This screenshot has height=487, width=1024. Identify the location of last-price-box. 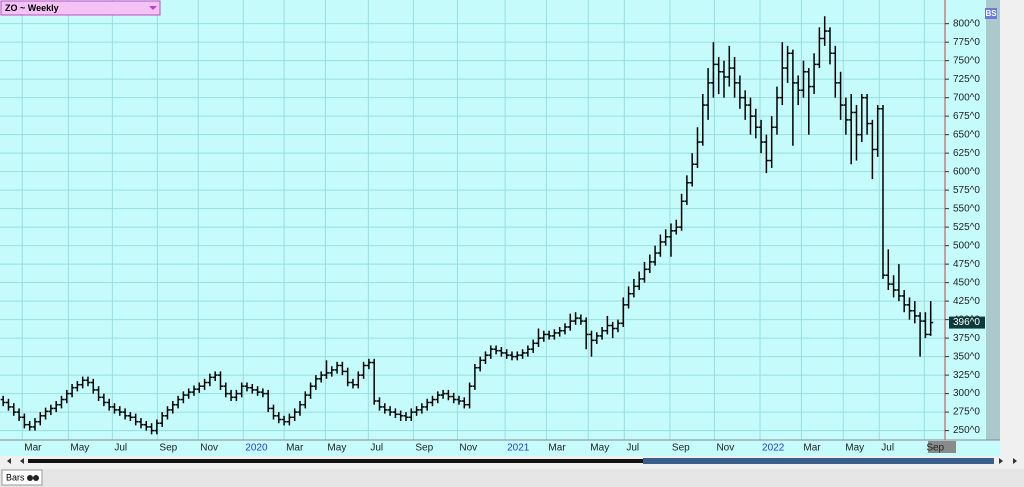
(967, 322).